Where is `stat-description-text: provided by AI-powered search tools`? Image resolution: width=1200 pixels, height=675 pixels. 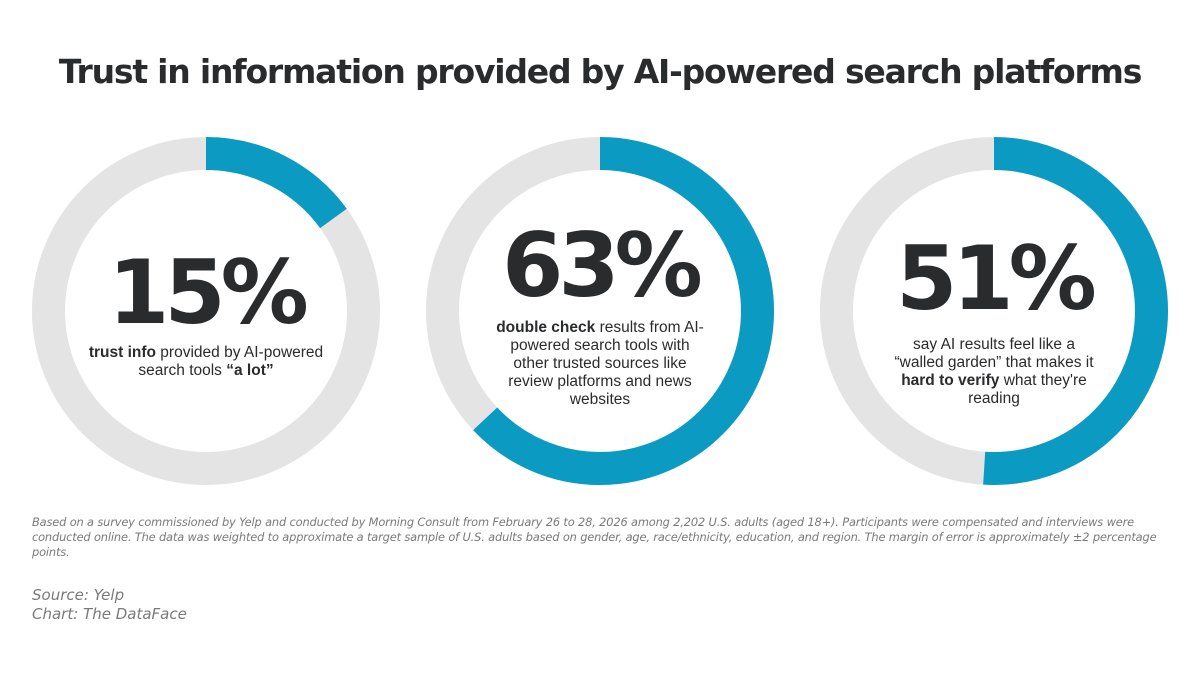
stat-description-text: provided by AI-powered search tools is located at coordinates (231, 361).